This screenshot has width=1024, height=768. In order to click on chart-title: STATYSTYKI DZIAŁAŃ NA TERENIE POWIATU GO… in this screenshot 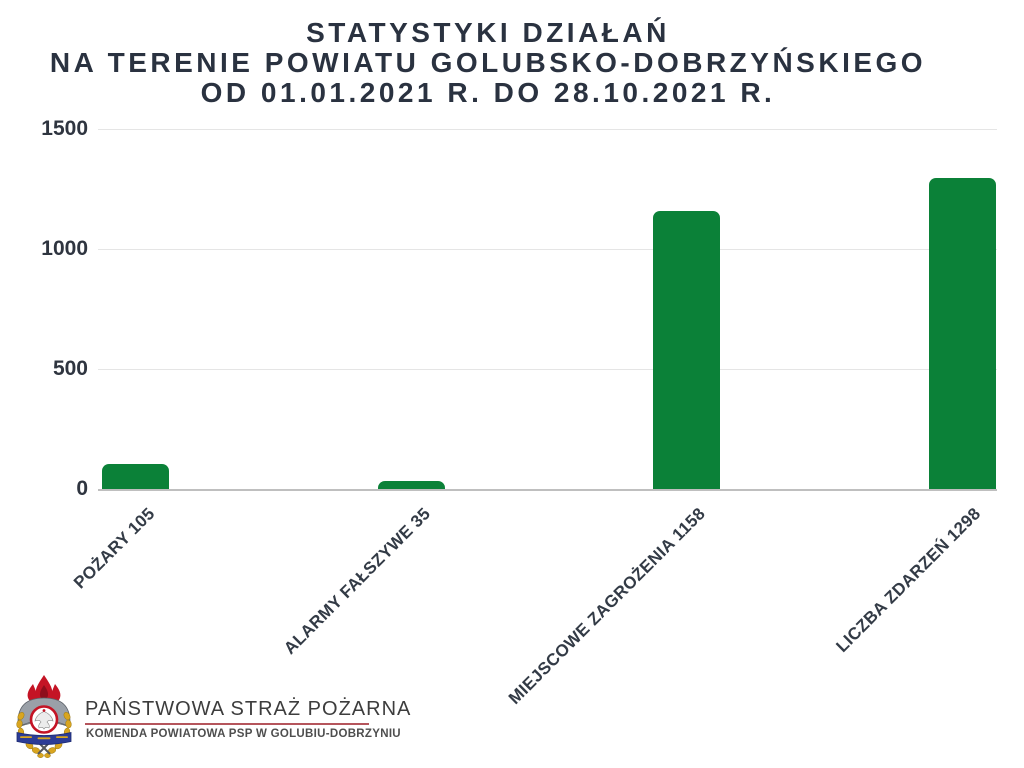, I will do `click(512, 63)`.